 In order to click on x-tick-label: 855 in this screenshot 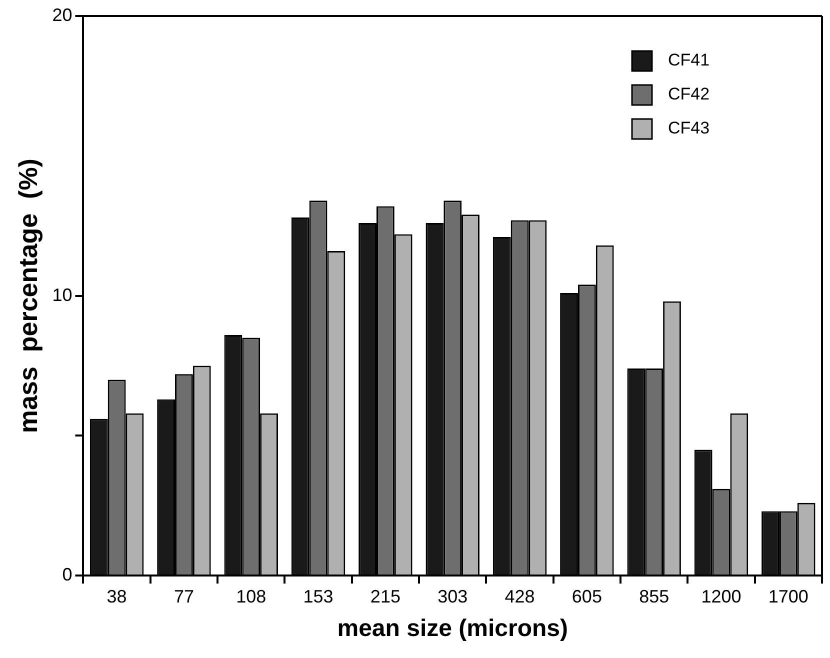, I will do `click(654, 596)`.